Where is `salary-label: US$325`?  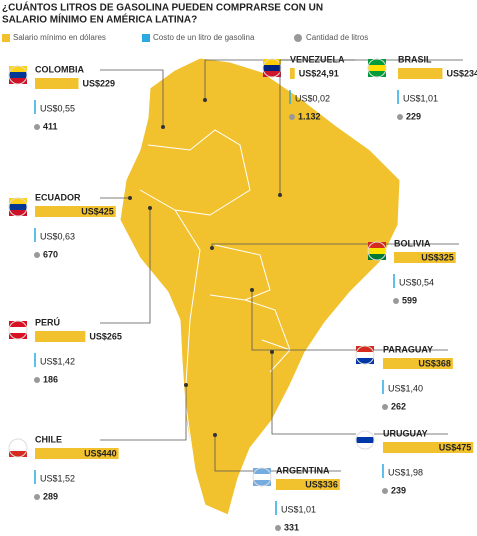 salary-label: US$325 is located at coordinates (437, 257).